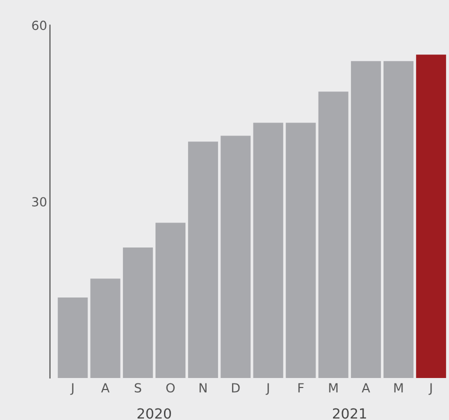 This screenshot has width=449, height=420. What do you see at coordinates (138, 388) in the screenshot?
I see `x-tick-label: S` at bounding box center [138, 388].